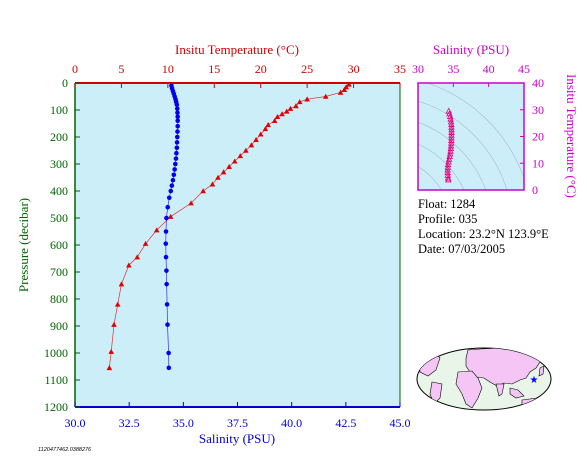  Describe the element at coordinates (75, 423) in the screenshot. I see `salinity-tick-label: 30.0` at that location.